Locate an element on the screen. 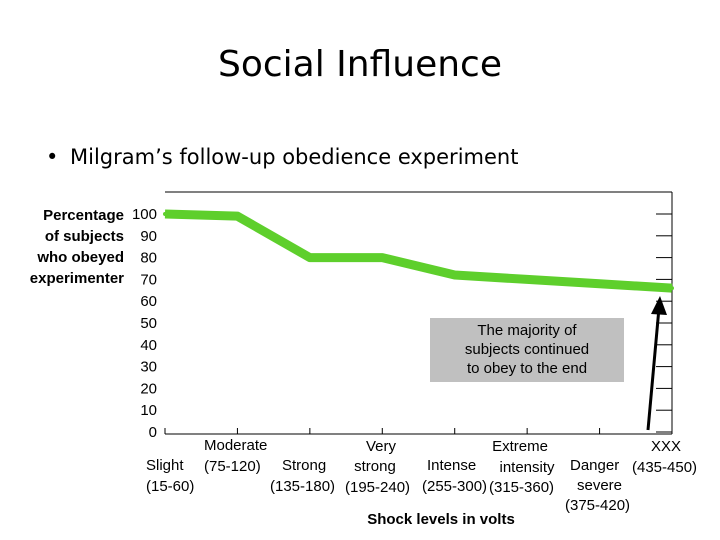 The width and height of the screenshot is (720, 540). annotation-arrow is located at coordinates (656, 363).